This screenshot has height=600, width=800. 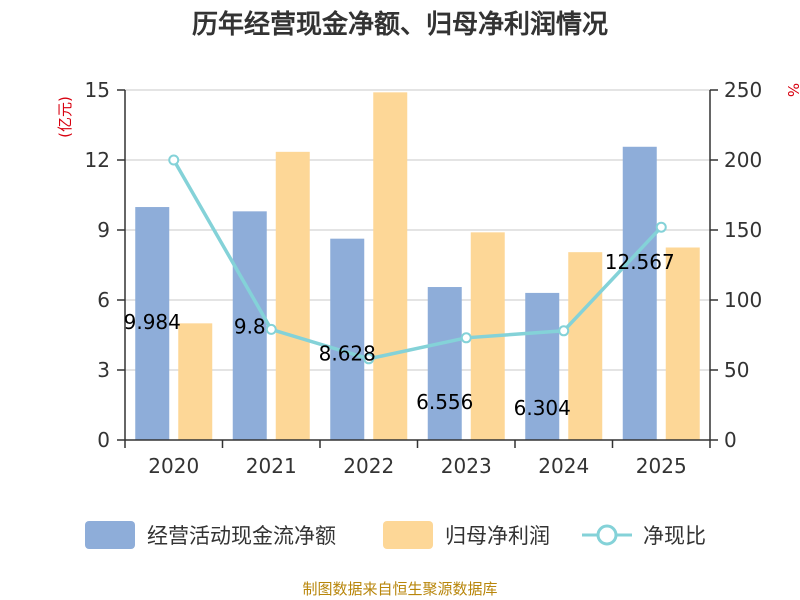 I want to click on ratio-point-2023, so click(x=466, y=338).